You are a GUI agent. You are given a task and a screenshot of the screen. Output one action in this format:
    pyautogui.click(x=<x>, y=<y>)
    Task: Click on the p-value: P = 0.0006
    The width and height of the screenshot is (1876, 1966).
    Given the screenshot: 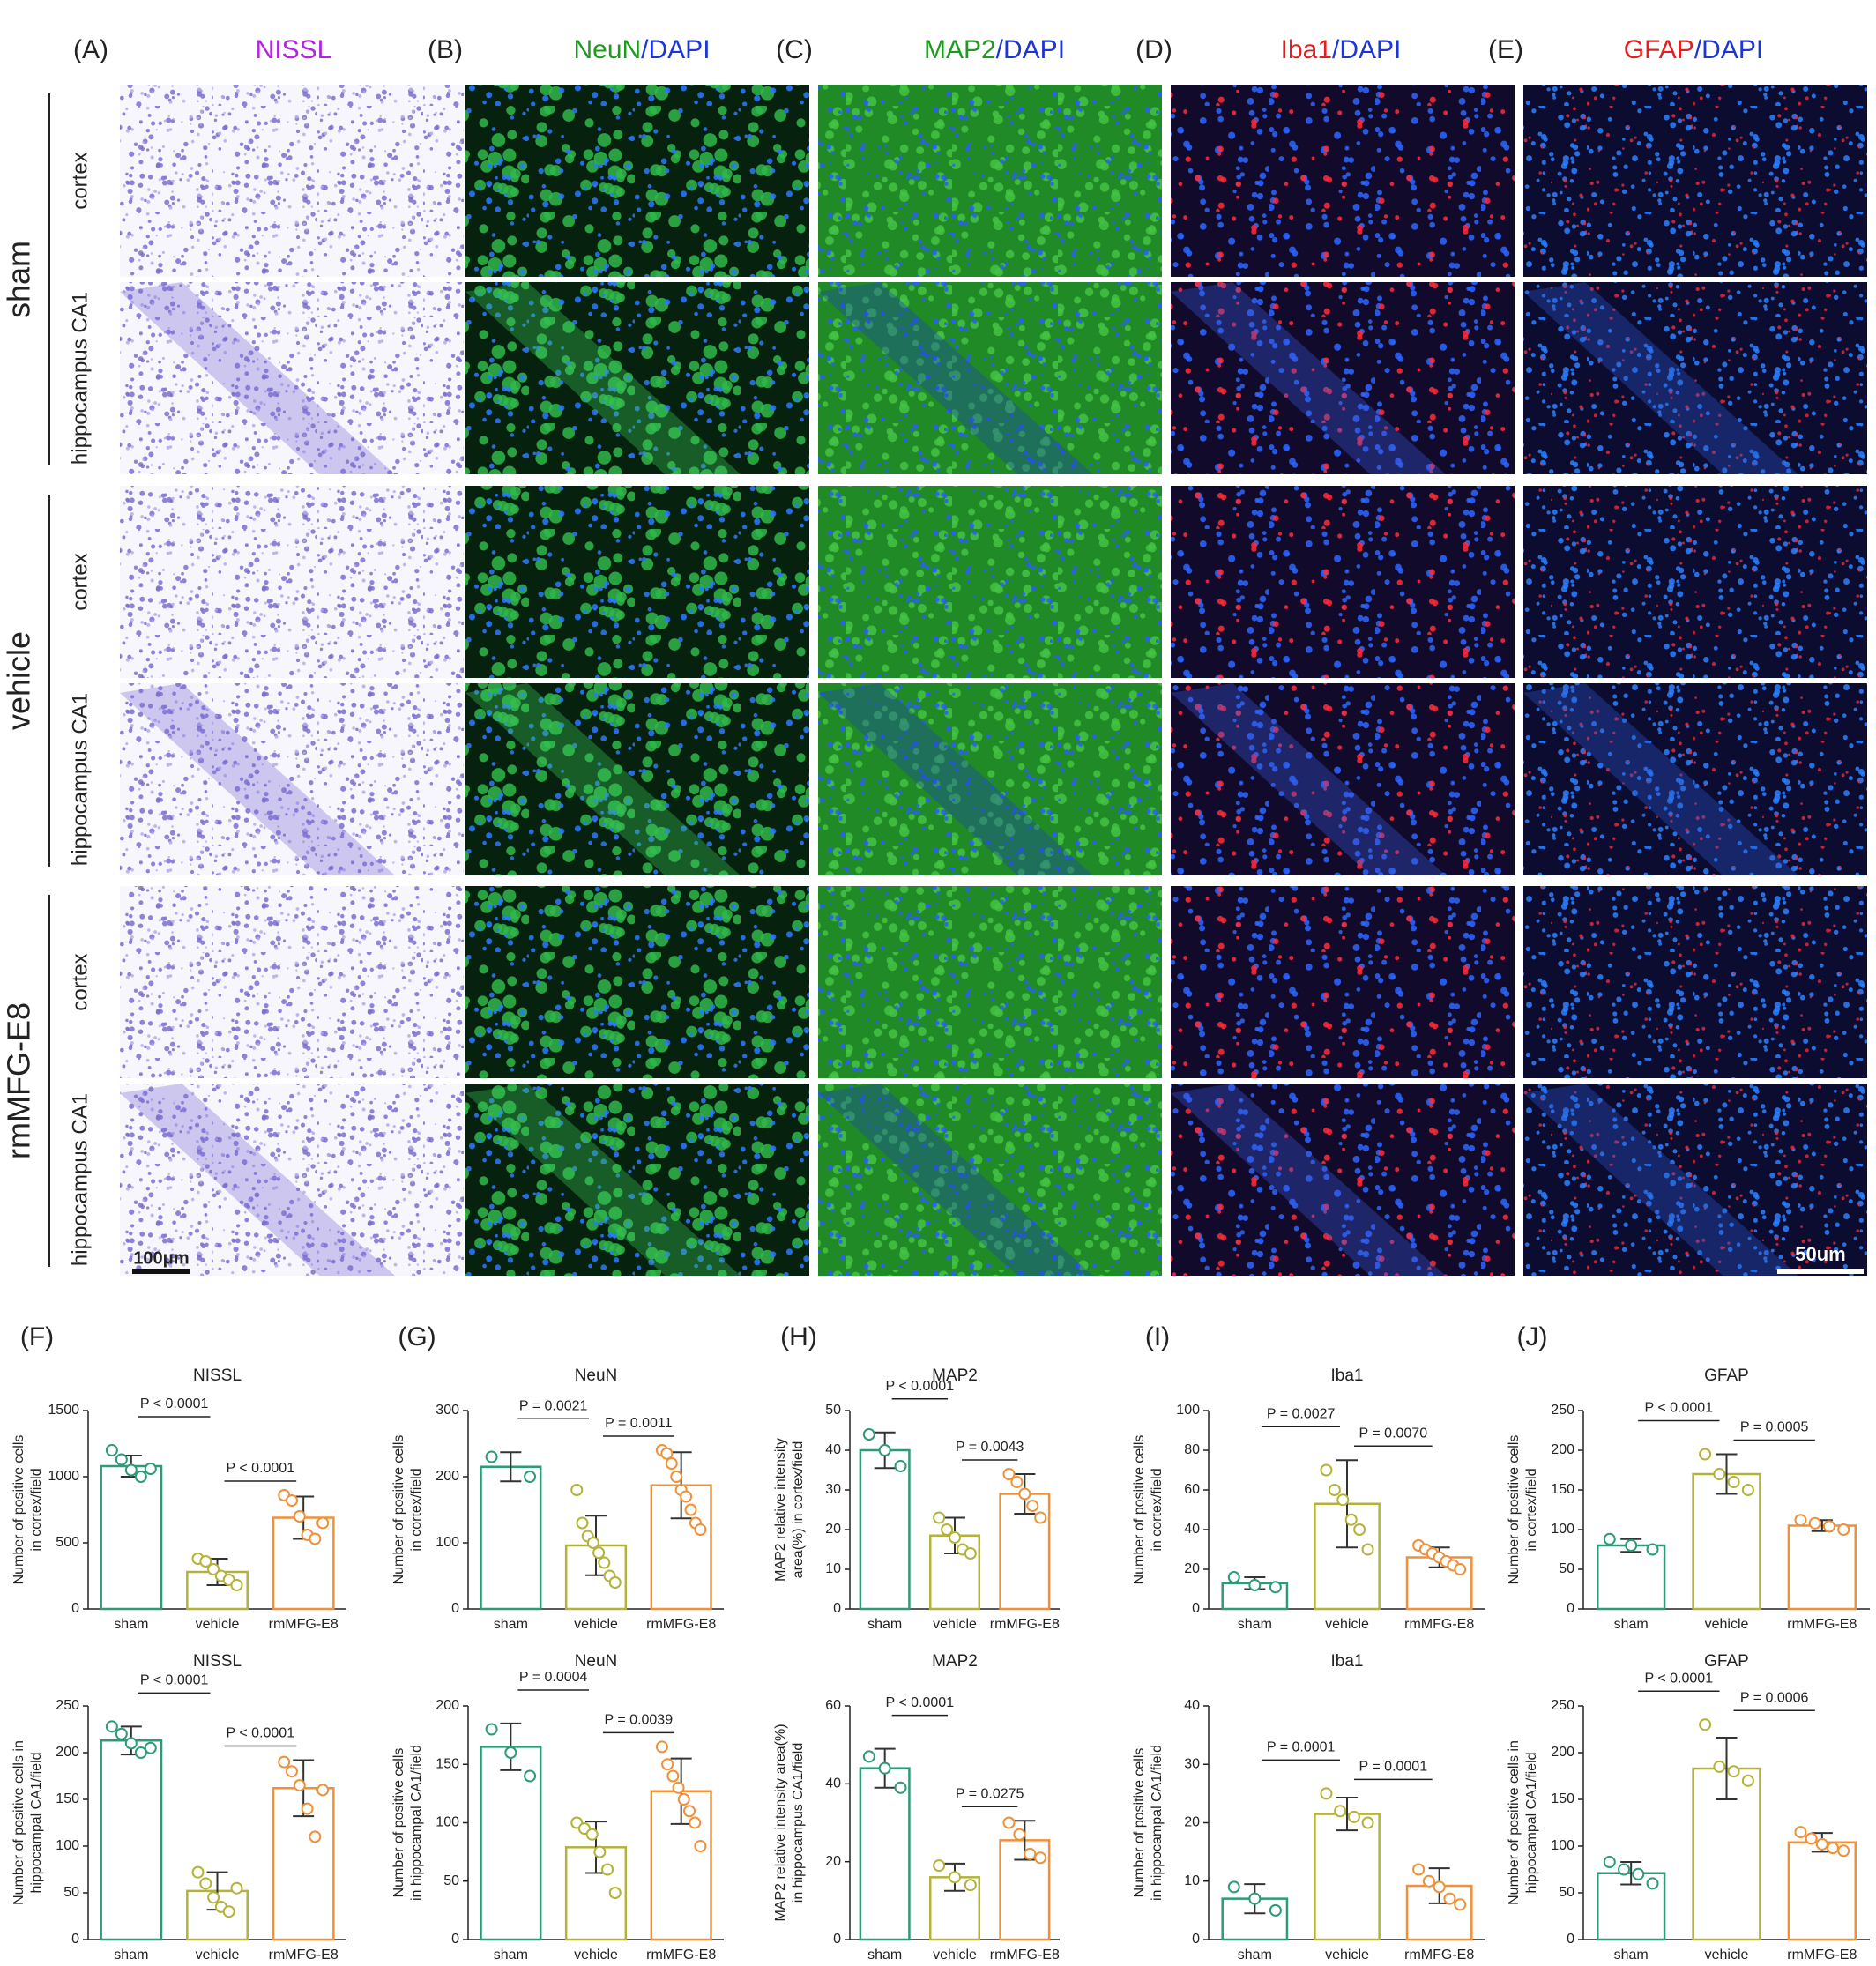 What is the action you would take?
    pyautogui.click(x=1774, y=1697)
    